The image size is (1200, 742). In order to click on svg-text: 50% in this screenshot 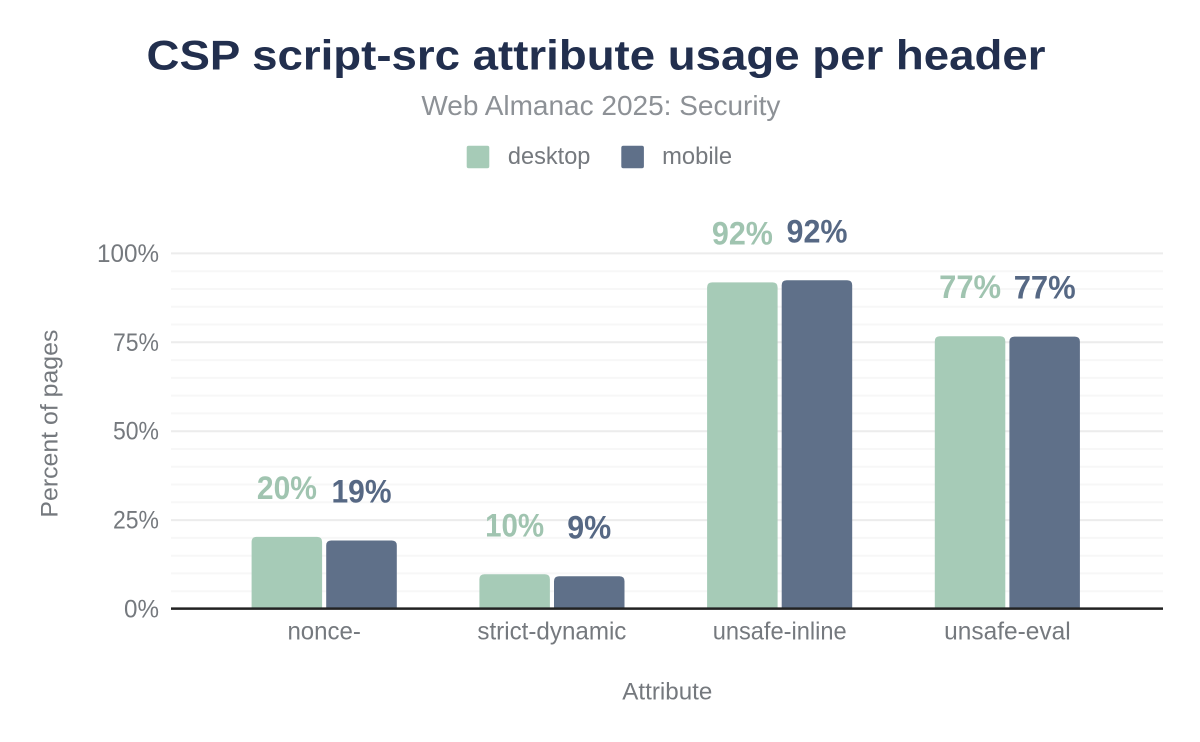, I will do `click(136, 432)`.